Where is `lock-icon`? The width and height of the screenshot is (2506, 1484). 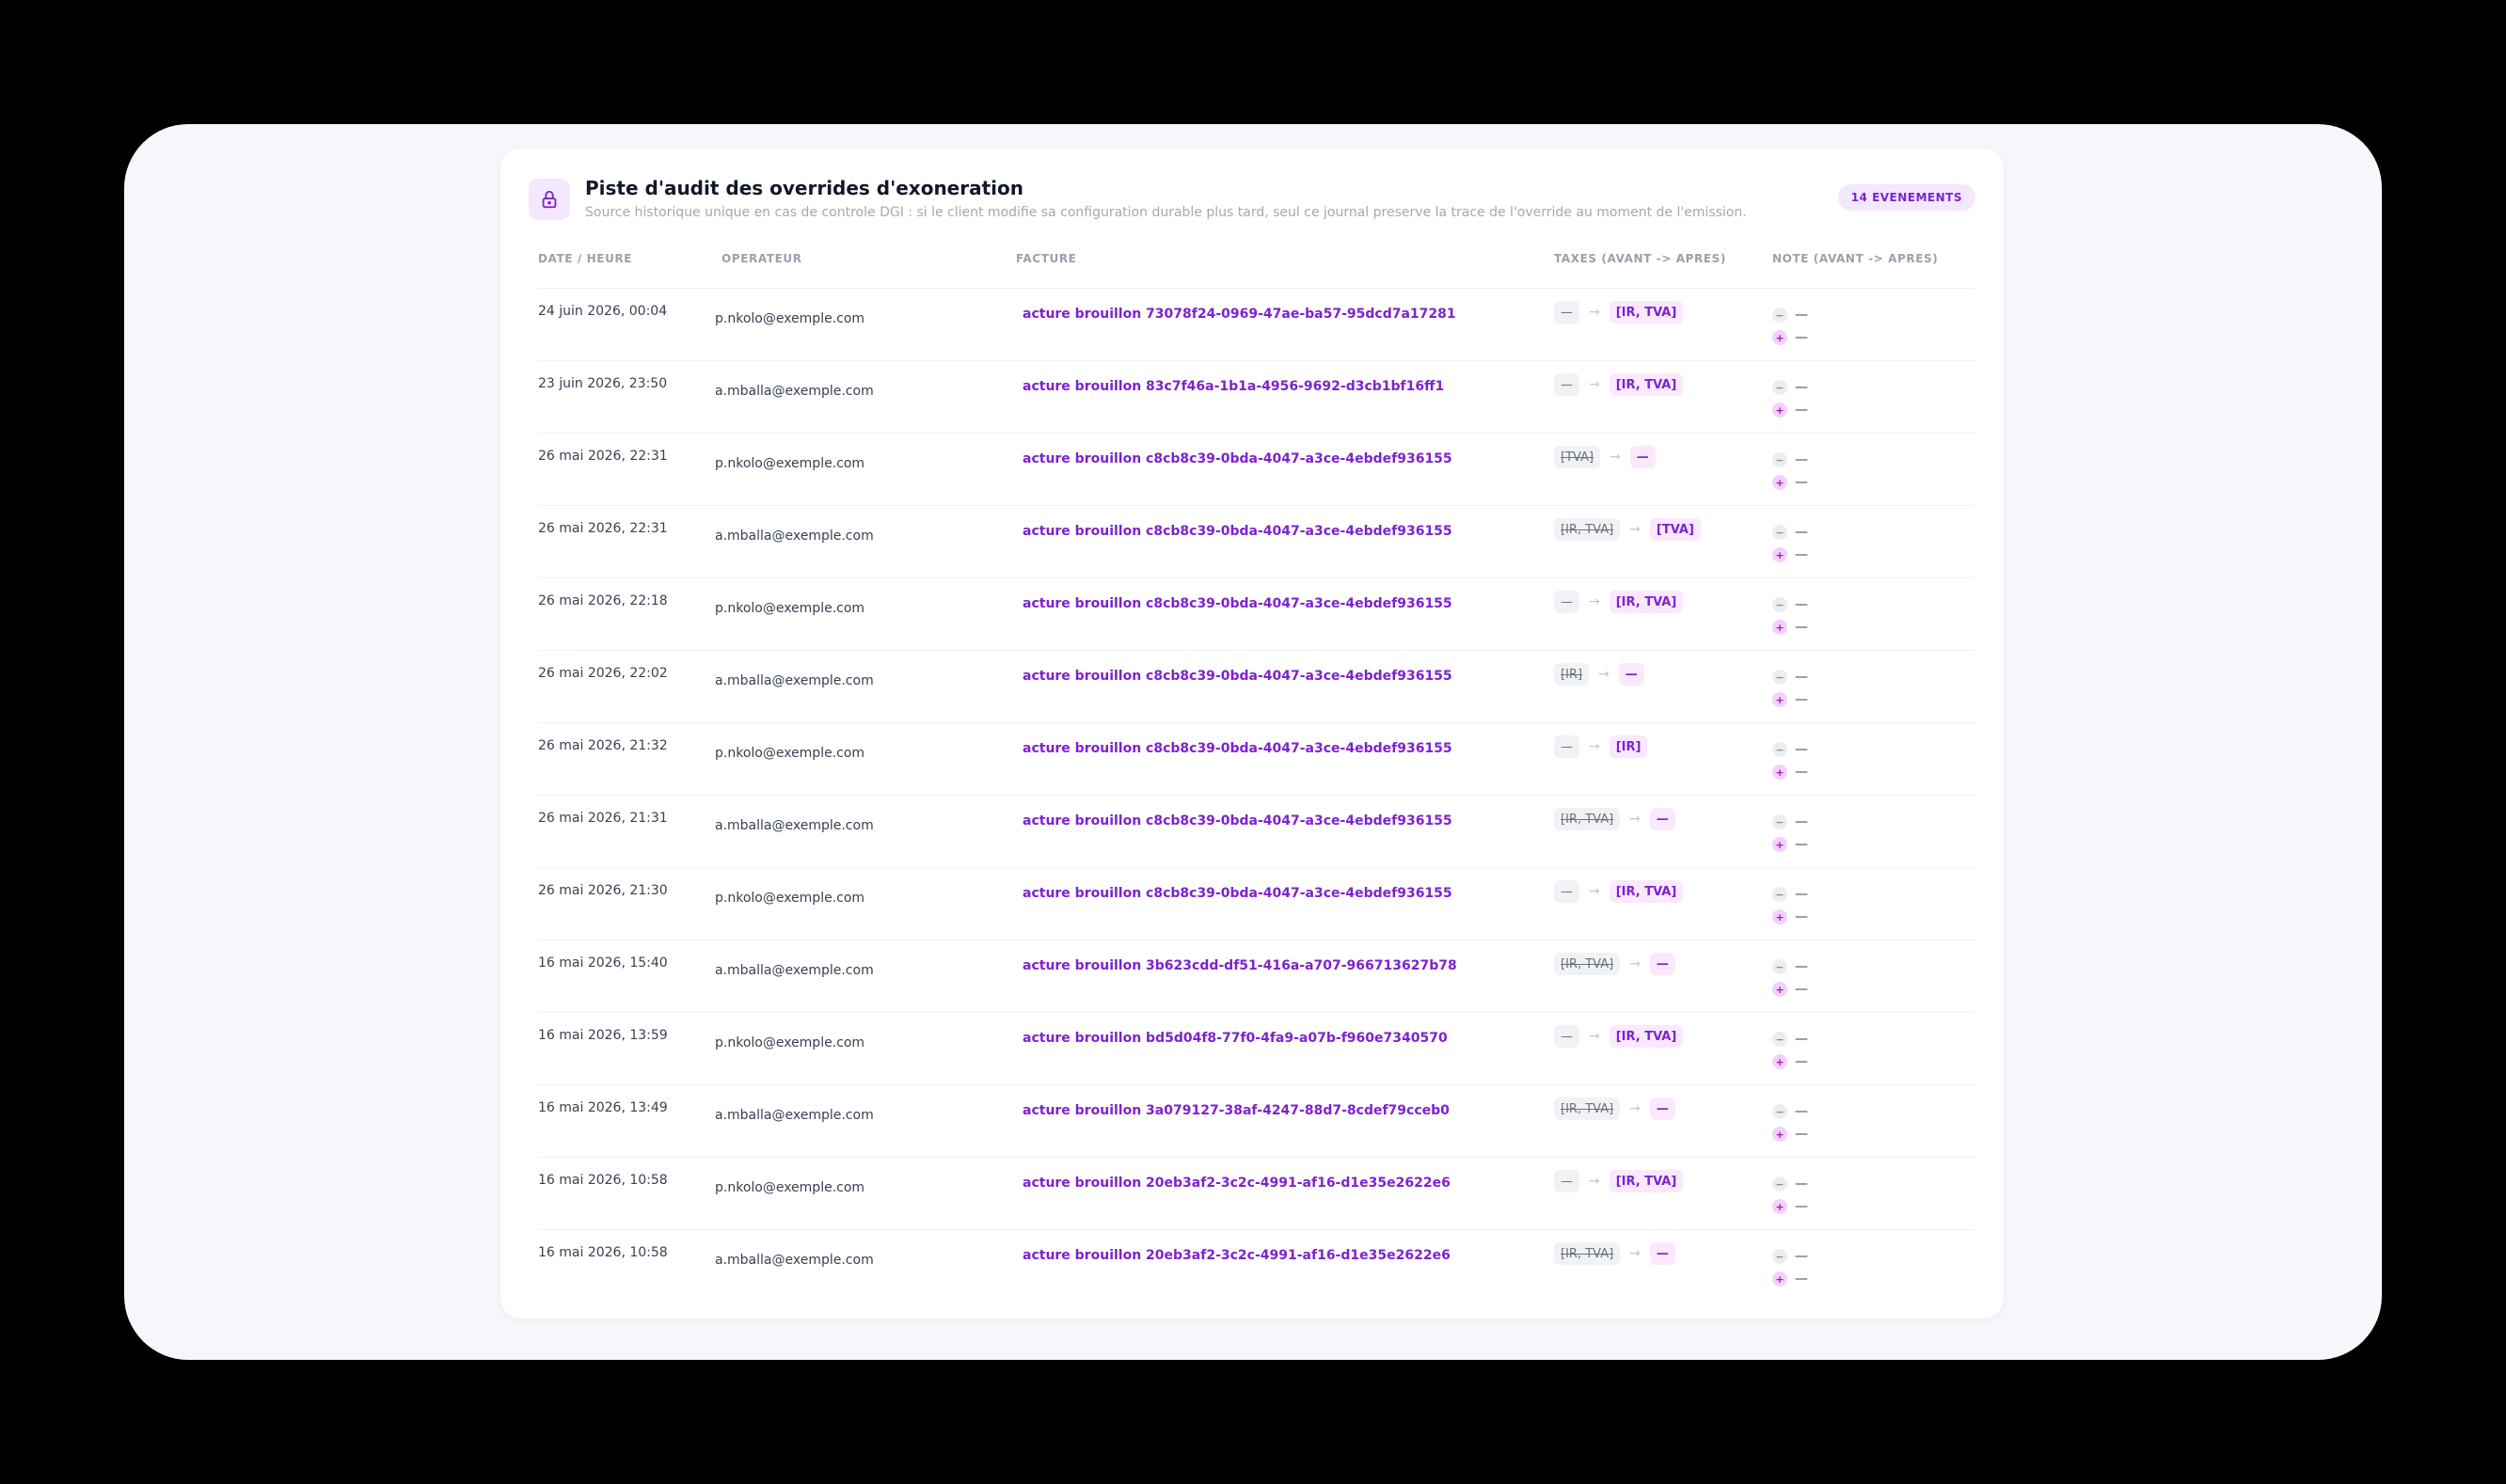
lock-icon is located at coordinates (549, 199).